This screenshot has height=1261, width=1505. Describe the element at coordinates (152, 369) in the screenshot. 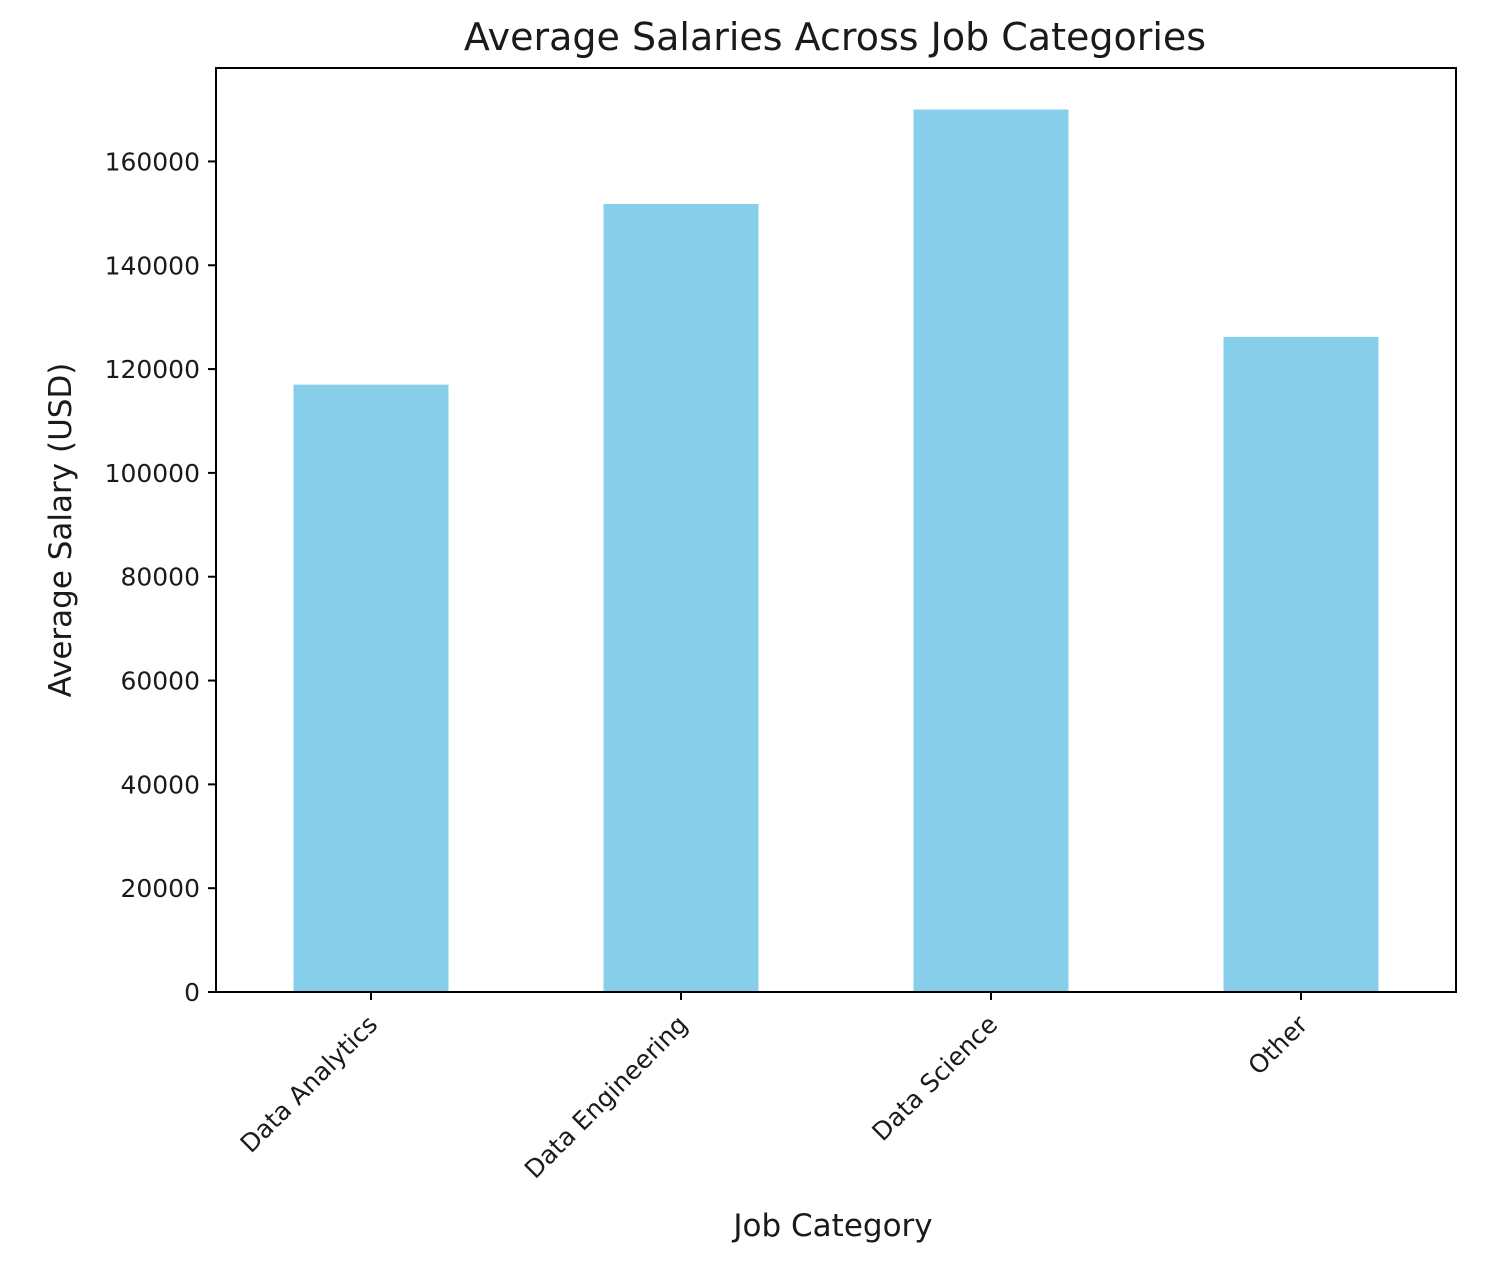

I see `y-tick-label: 120000` at that location.